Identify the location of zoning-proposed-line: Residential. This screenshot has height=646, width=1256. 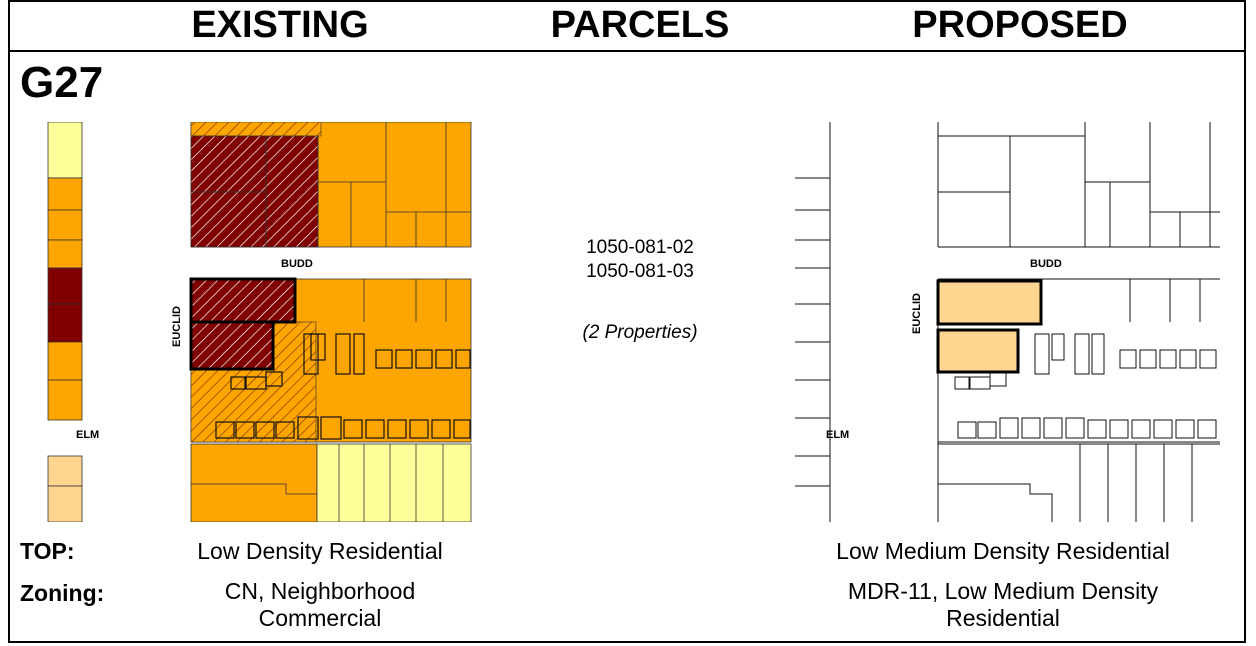
(1003, 618).